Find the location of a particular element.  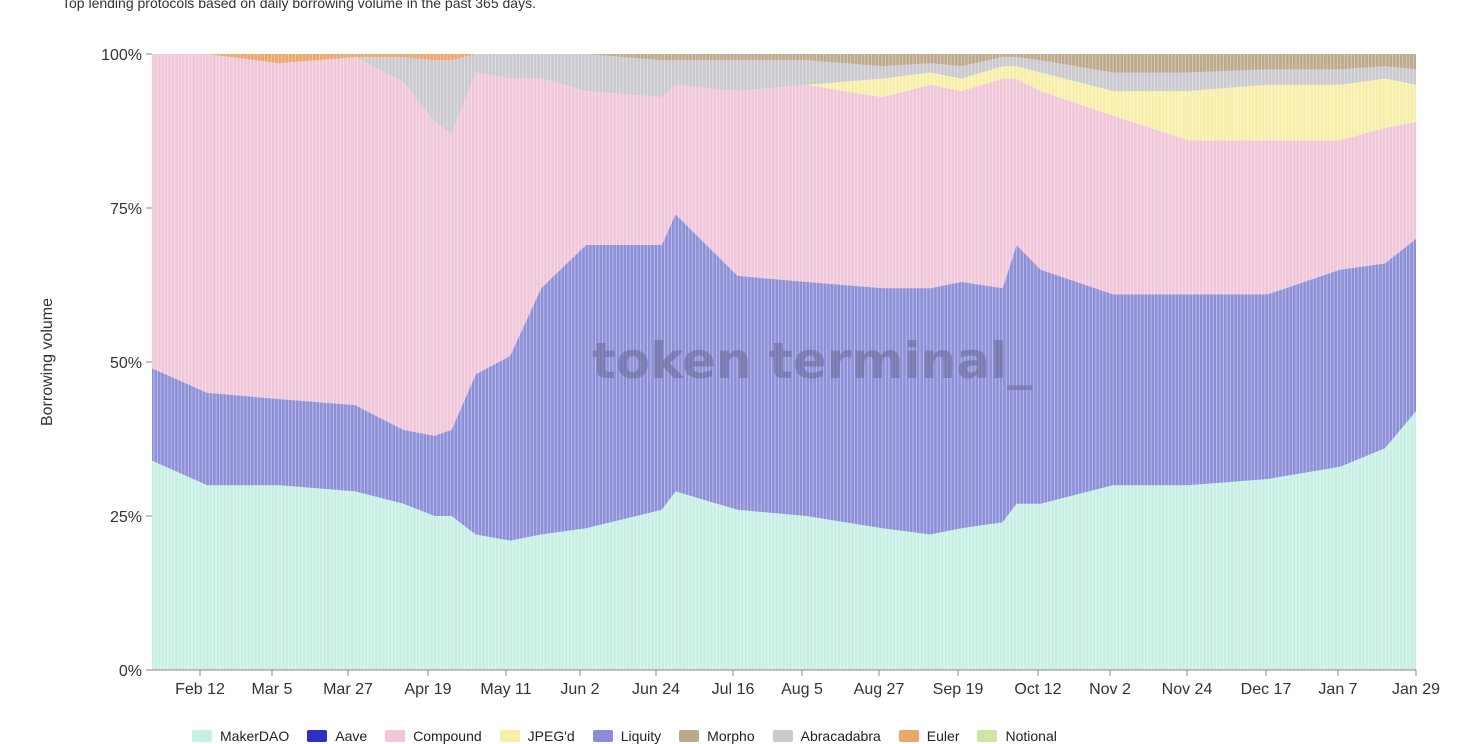

watermark-logo: token terminal_ is located at coordinates (812, 361).